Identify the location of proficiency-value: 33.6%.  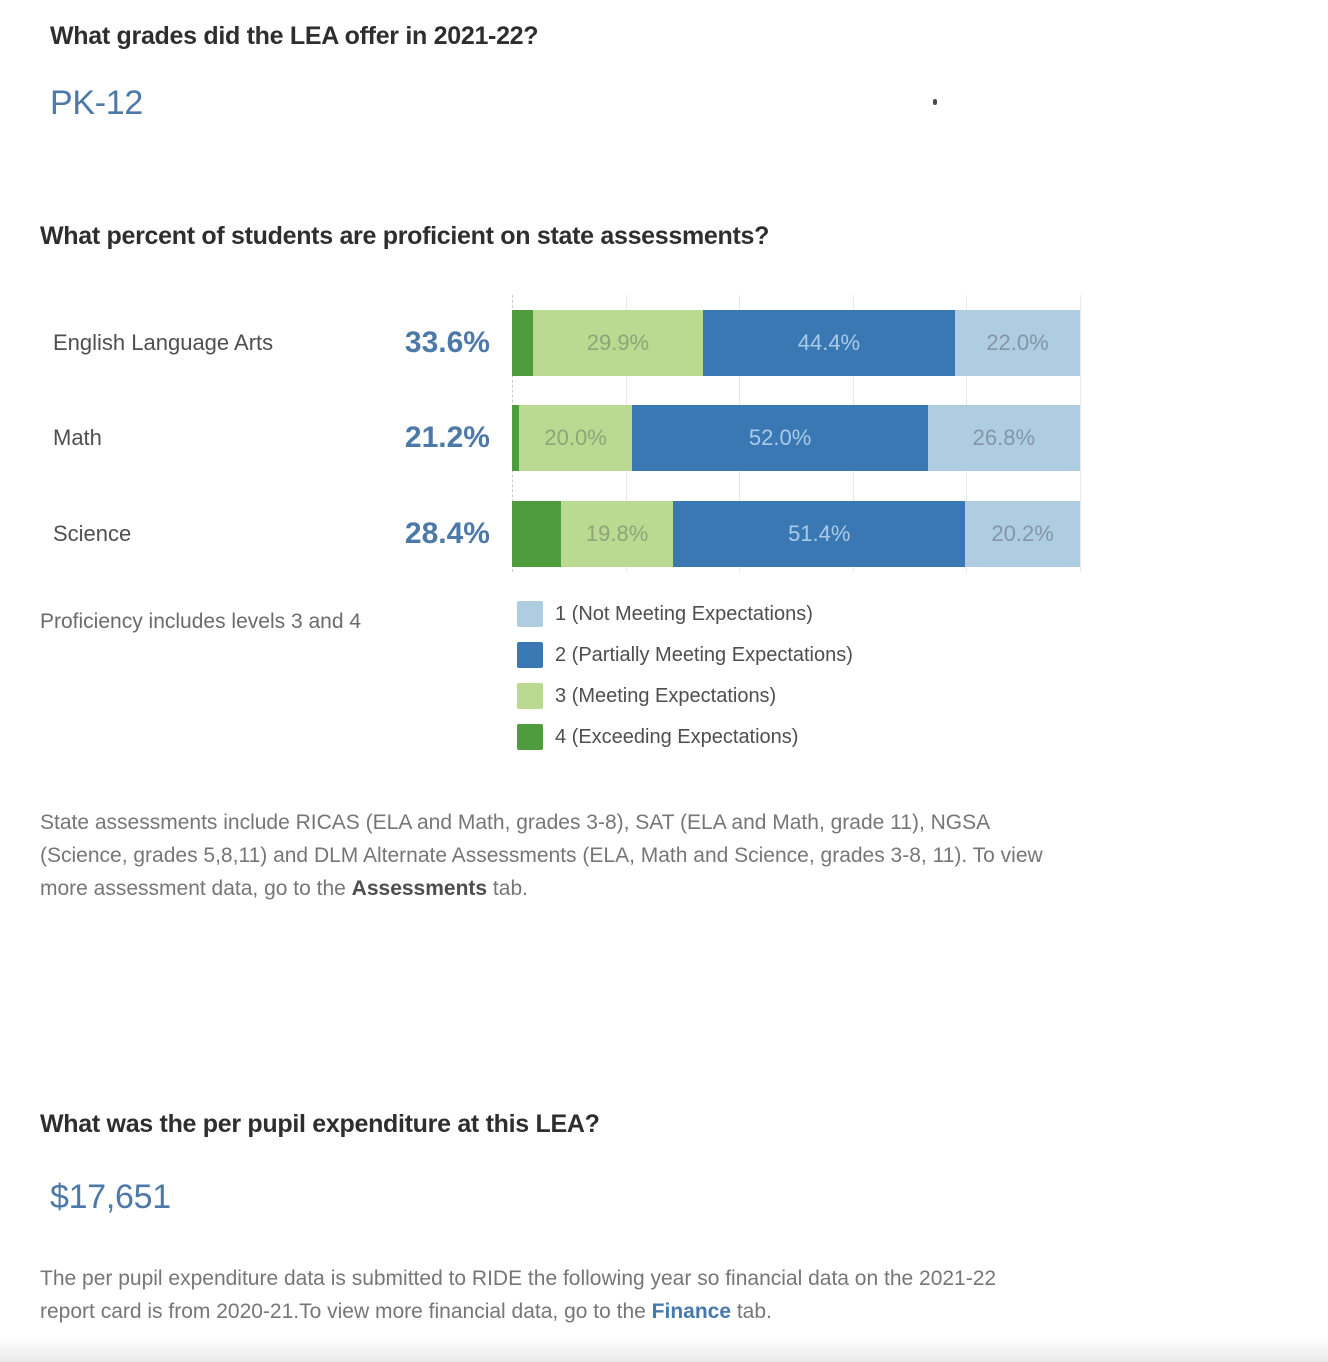
(447, 342).